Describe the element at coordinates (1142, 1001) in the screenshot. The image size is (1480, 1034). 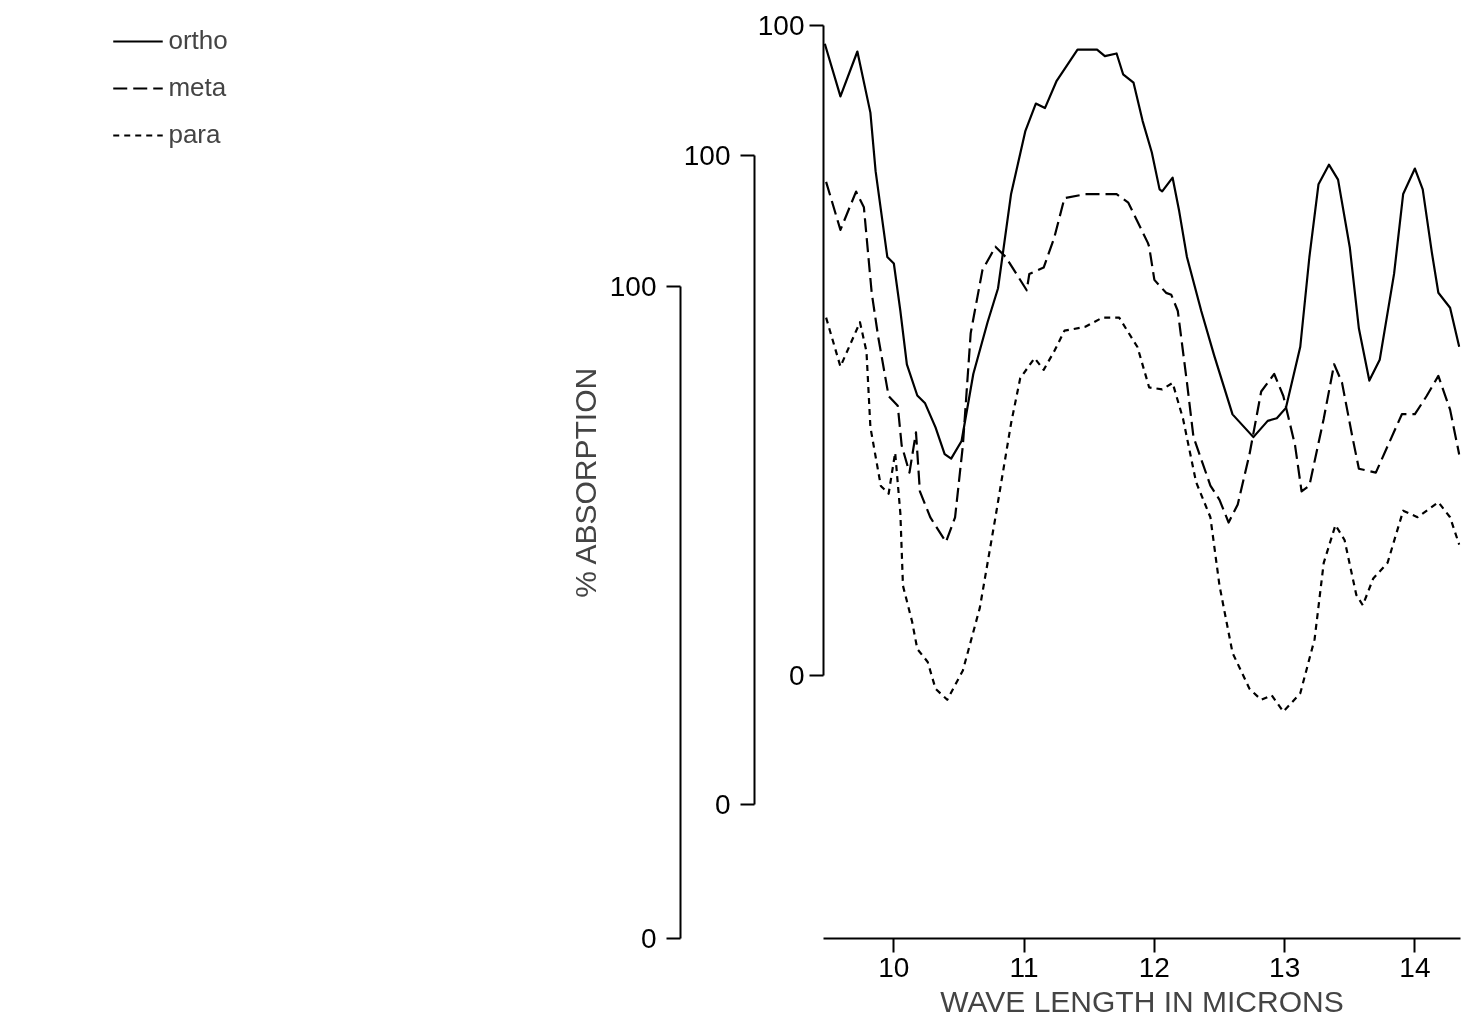
I see `x-axis-title: WAVE LENGTH IN MICRONS` at that location.